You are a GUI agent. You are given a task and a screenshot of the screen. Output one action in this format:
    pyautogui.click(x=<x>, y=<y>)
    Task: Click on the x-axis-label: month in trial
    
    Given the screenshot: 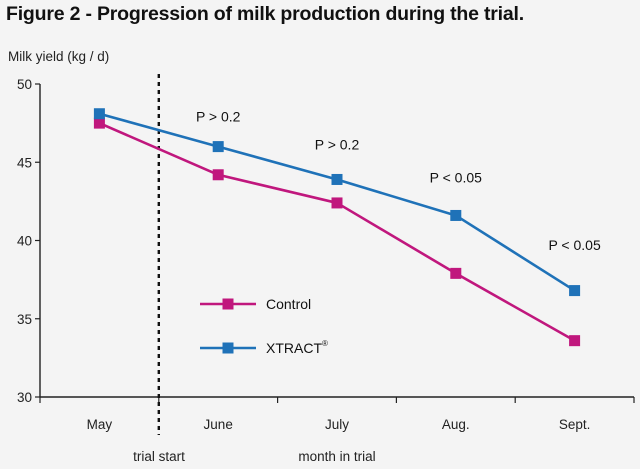 What is the action you would take?
    pyautogui.click(x=336, y=456)
    